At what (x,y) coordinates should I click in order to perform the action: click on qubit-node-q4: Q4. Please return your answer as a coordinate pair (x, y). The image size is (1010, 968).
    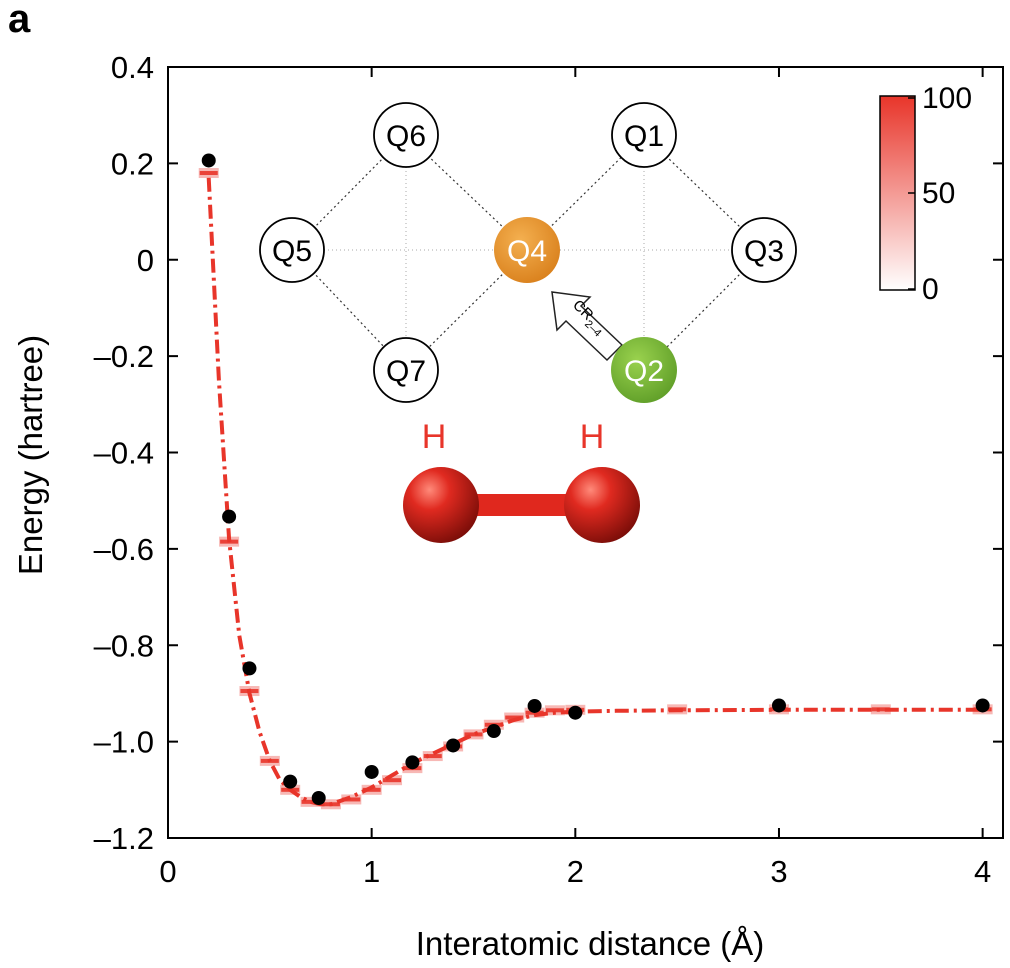
    Looking at the image, I should click on (527, 250).